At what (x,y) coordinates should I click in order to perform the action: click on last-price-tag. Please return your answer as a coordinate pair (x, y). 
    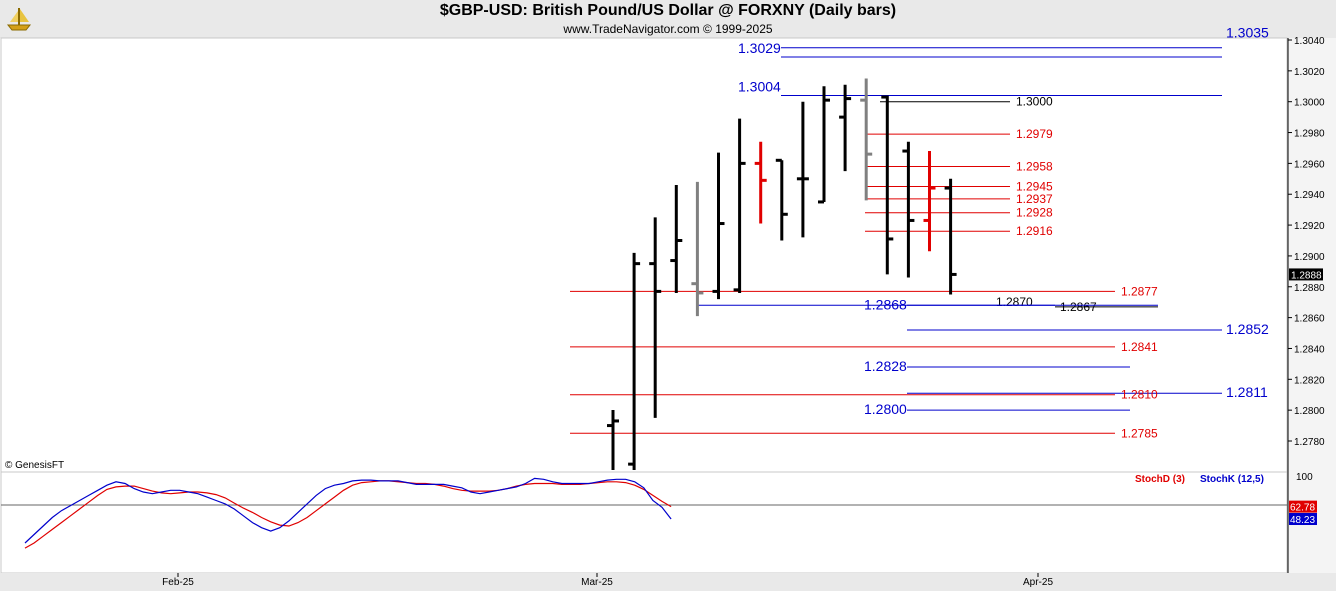
    Looking at the image, I should click on (1306, 274).